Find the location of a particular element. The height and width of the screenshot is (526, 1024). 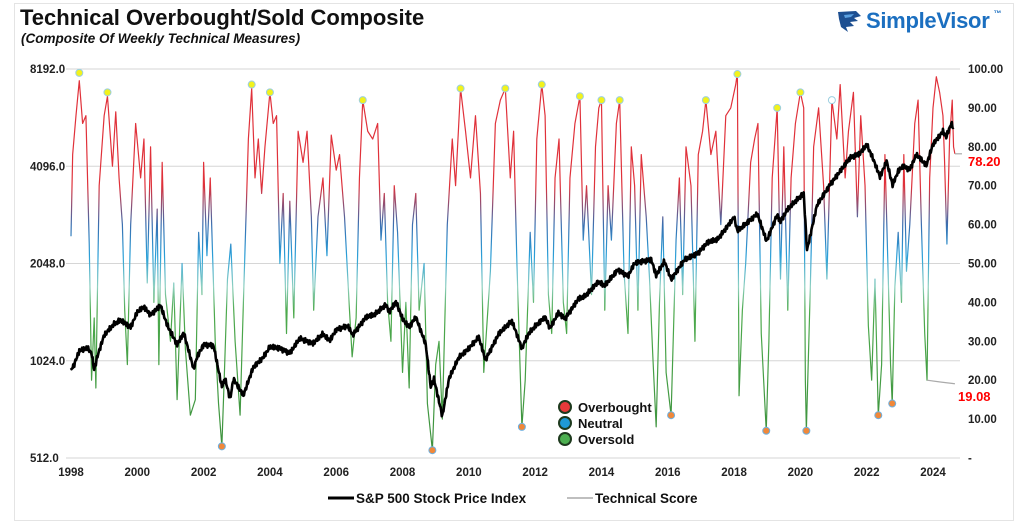

x-tick-label: 2022 is located at coordinates (867, 473).